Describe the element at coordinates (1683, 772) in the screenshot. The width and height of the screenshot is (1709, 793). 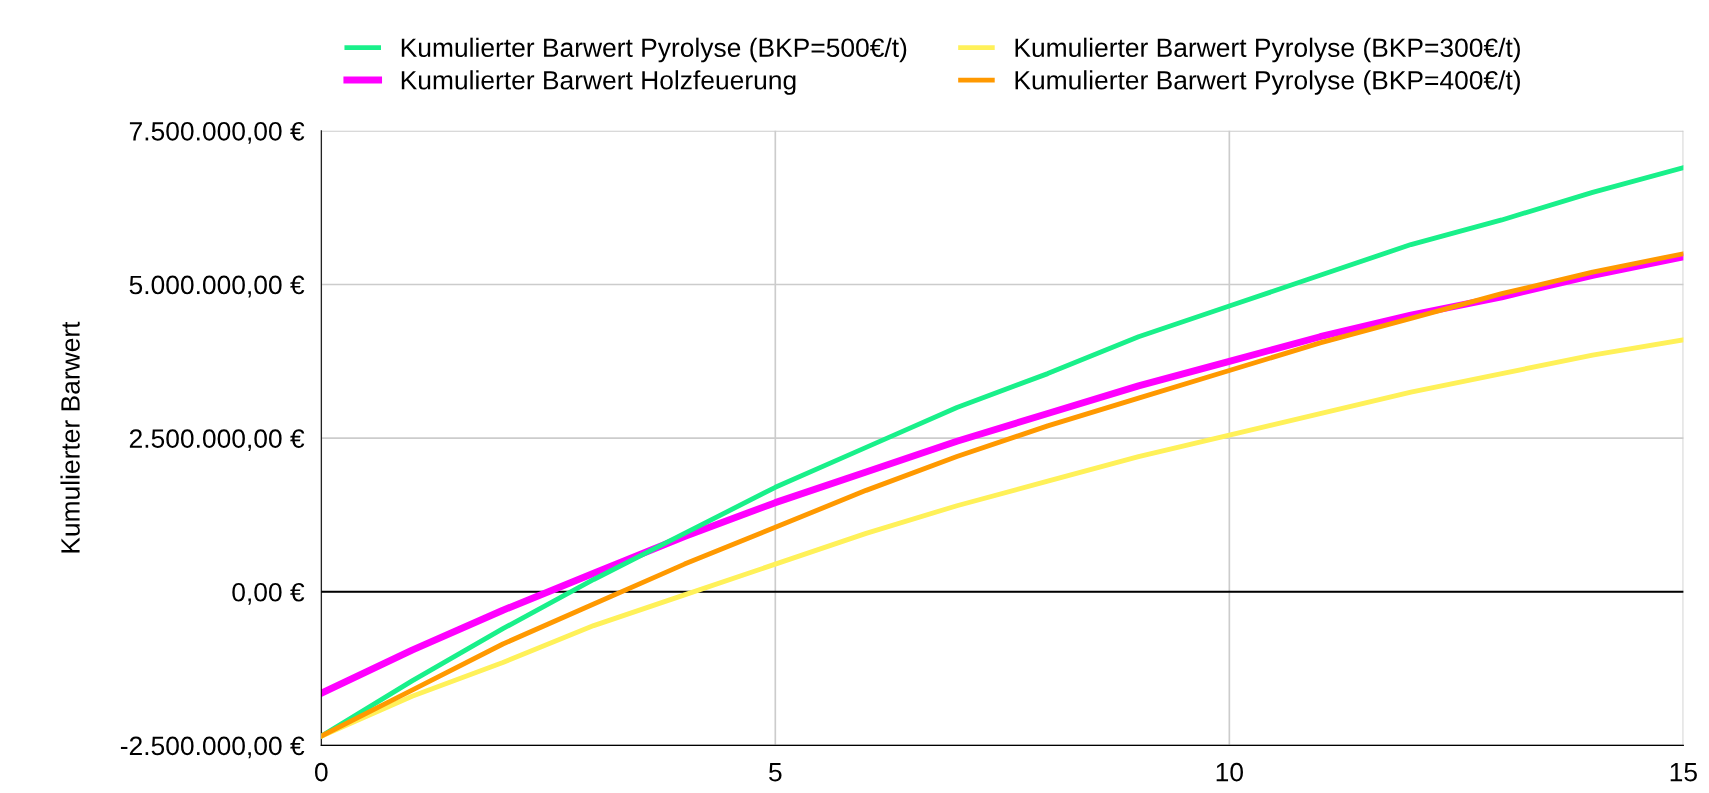
I see `x-tick-label: 15` at that location.